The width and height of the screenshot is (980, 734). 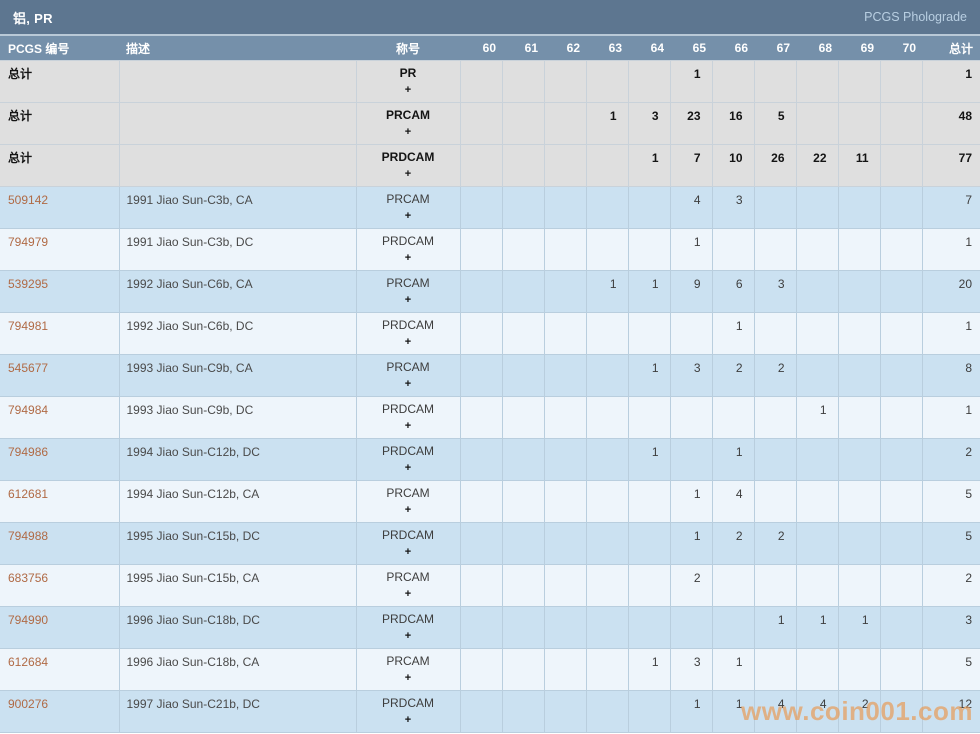 I want to click on col-header-grade-66: 66, so click(x=733, y=48).